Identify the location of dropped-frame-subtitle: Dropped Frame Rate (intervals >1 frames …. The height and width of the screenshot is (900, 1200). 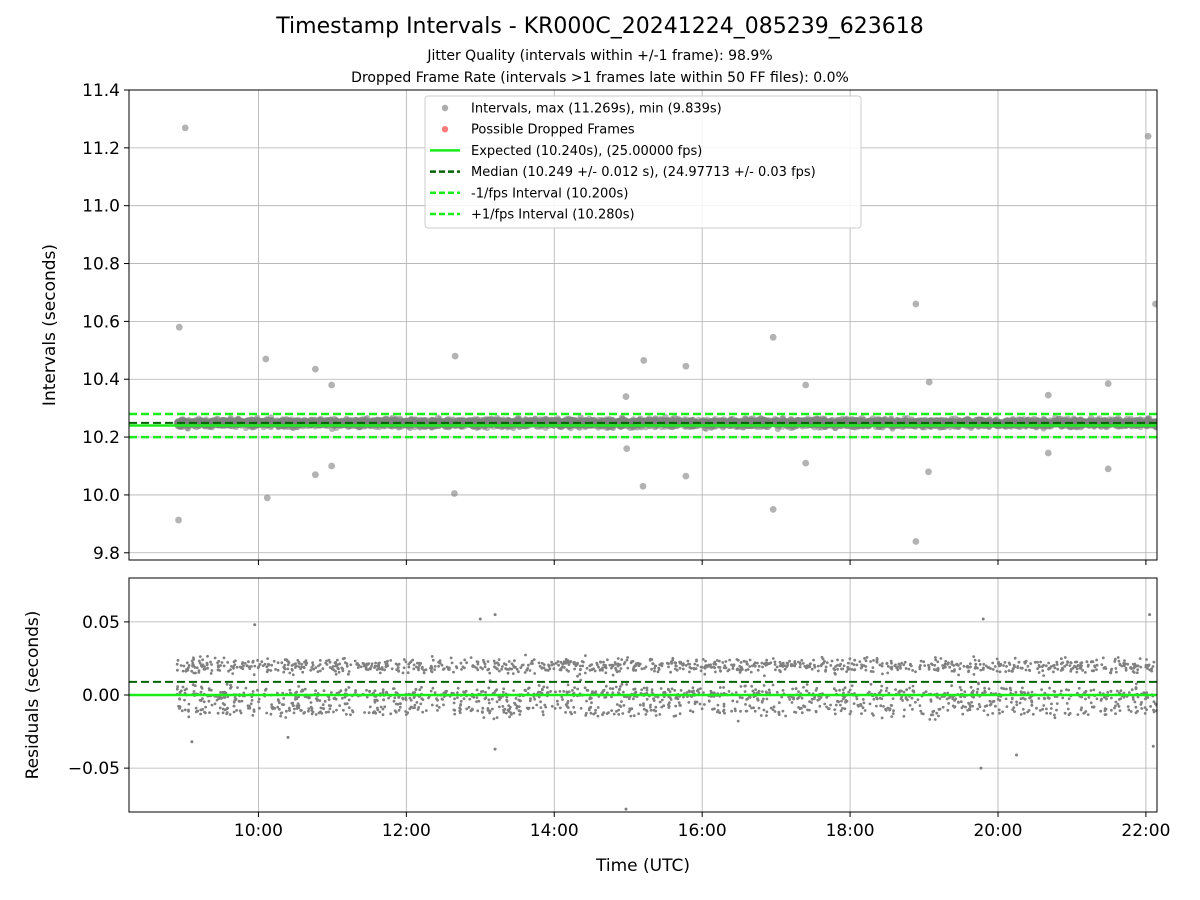
(600, 78).